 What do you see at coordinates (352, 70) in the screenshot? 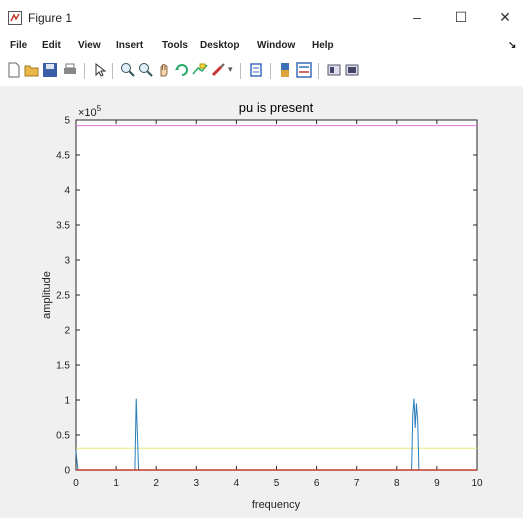
I see `show-plot-tools-icon` at bounding box center [352, 70].